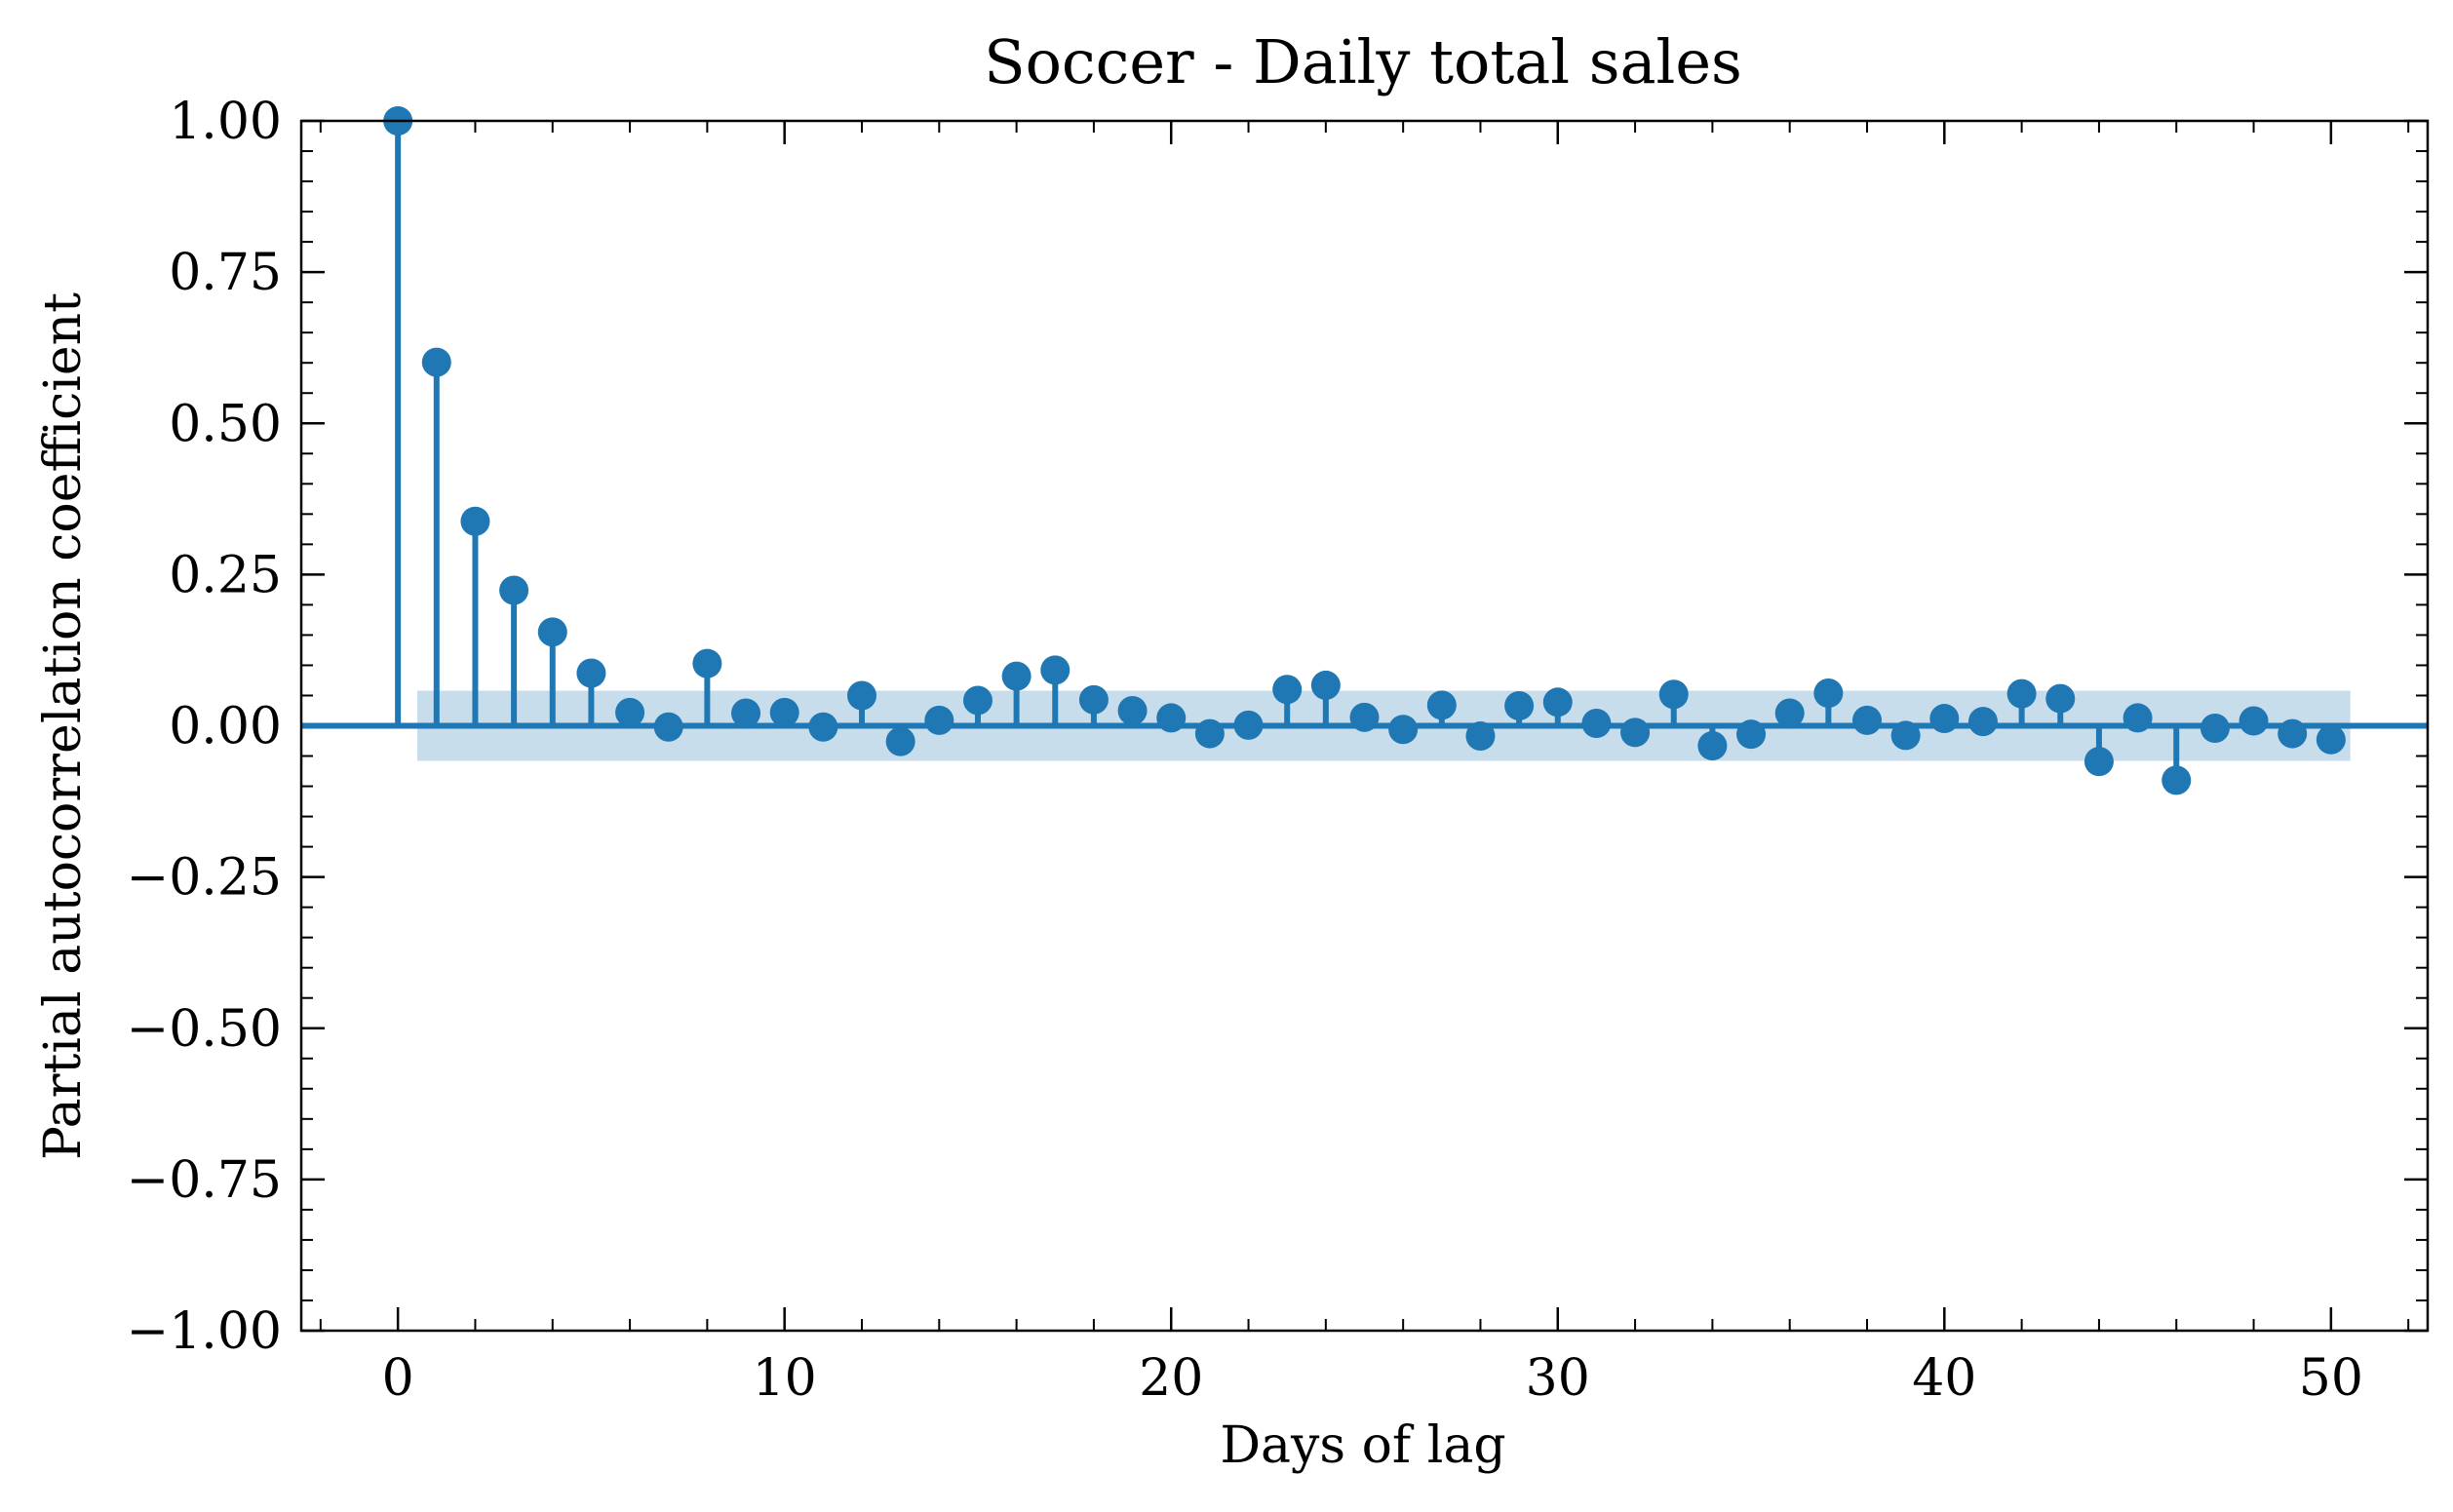  What do you see at coordinates (204, 1180) in the screenshot?
I see `y-tick-label: −0.75` at bounding box center [204, 1180].